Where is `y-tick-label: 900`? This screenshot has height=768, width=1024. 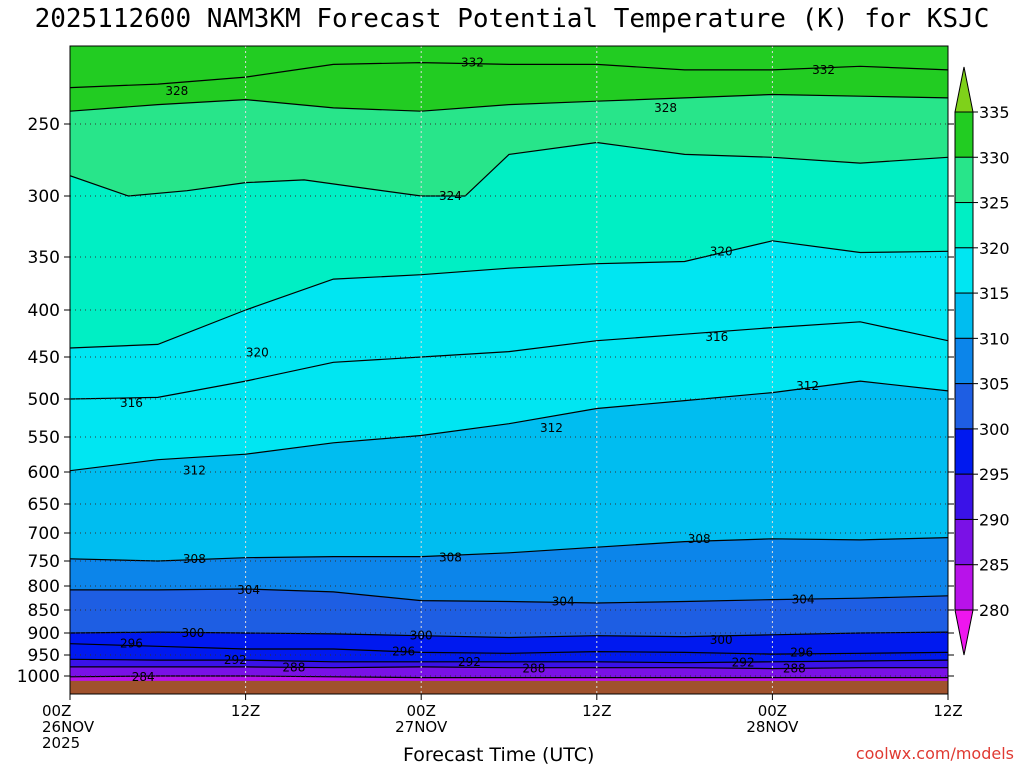 y-tick-label: 900 is located at coordinates (44, 634).